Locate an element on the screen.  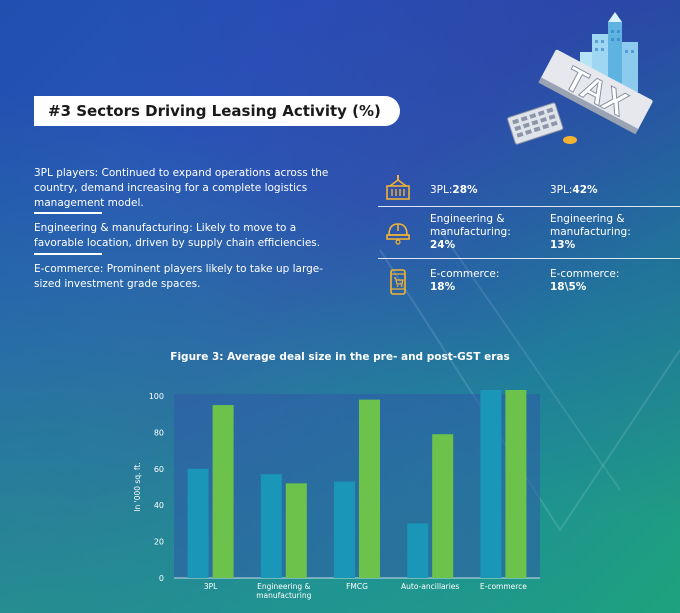
stat-pre-engineering: Engineering & manufacturing: 24% is located at coordinates (485, 232).